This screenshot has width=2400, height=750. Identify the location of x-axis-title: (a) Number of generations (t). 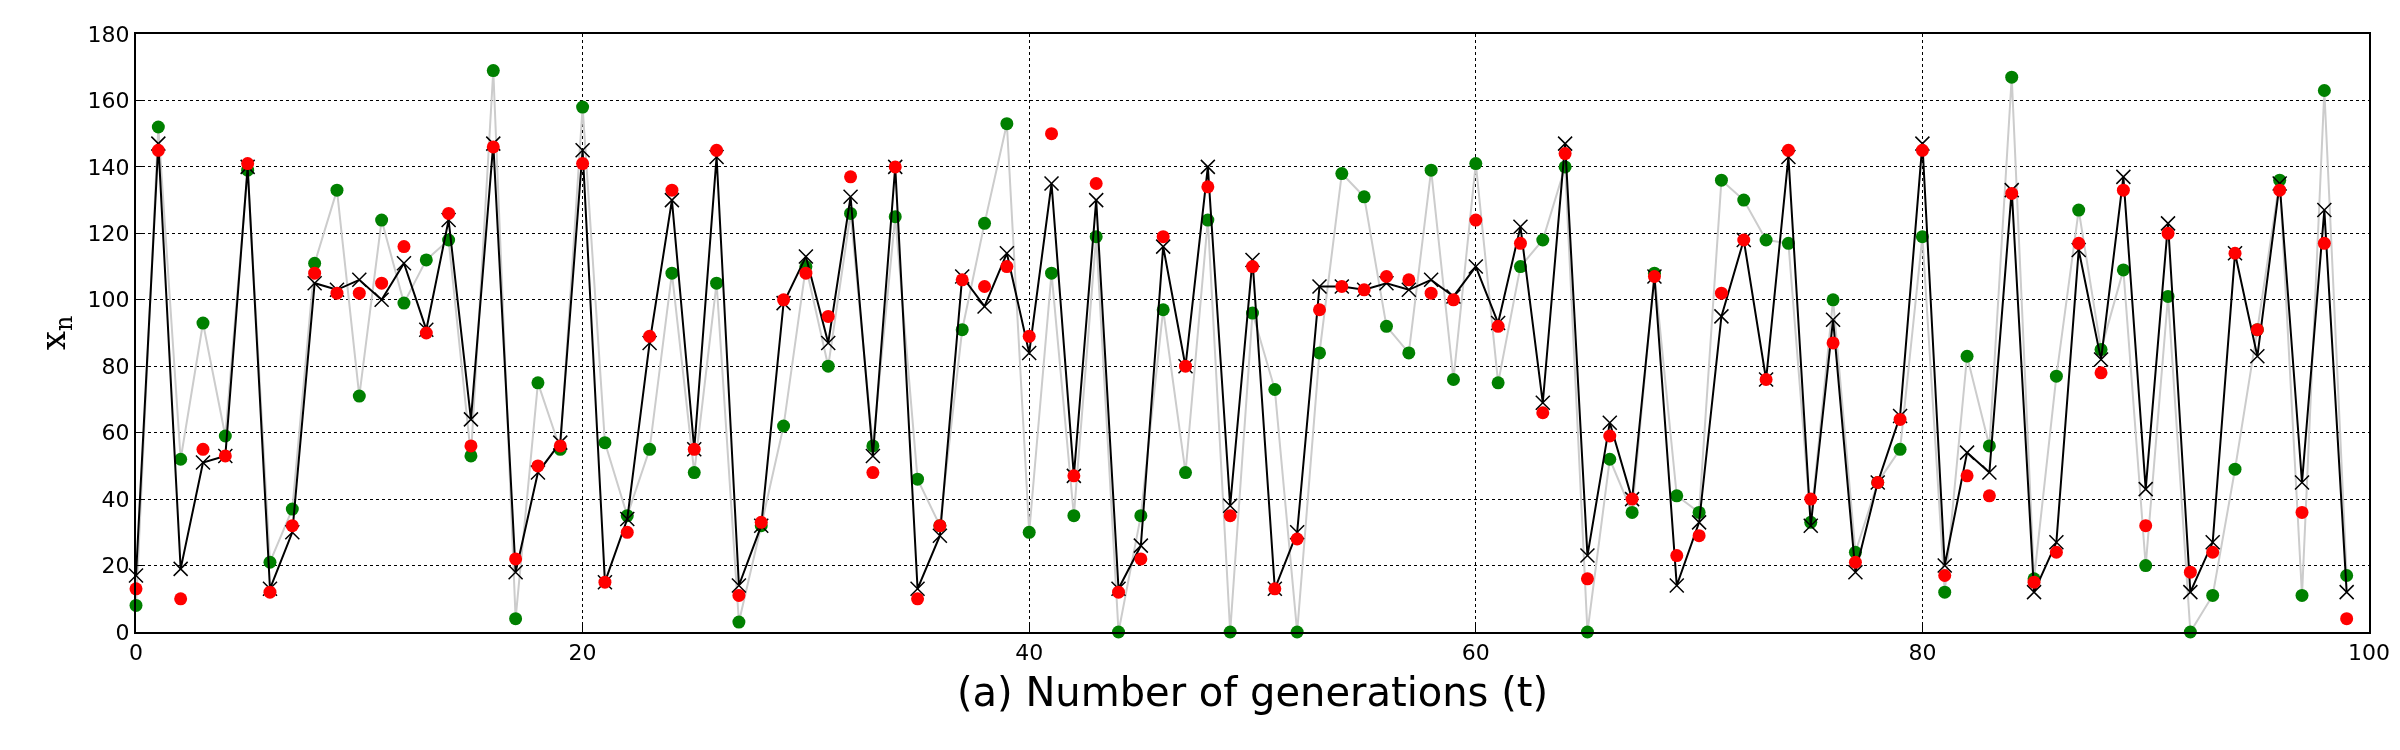
(1252, 692).